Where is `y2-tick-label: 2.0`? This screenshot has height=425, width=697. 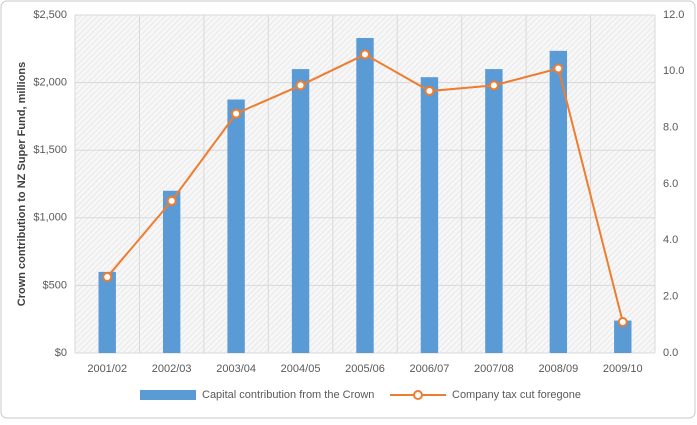
y2-tick-label: 2.0 is located at coordinates (670, 297).